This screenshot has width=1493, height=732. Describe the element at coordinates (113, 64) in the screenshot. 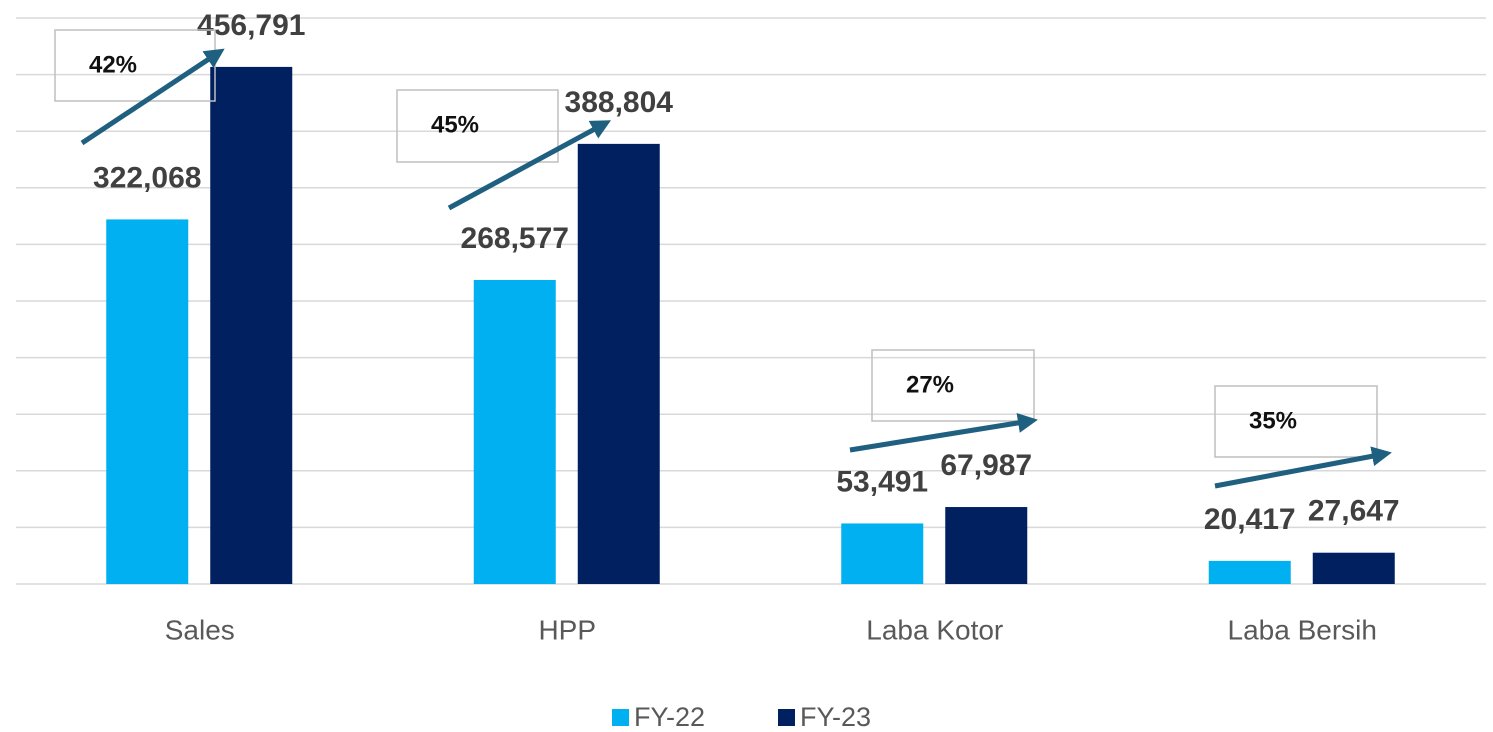

I see `growth-label: 42%` at that location.